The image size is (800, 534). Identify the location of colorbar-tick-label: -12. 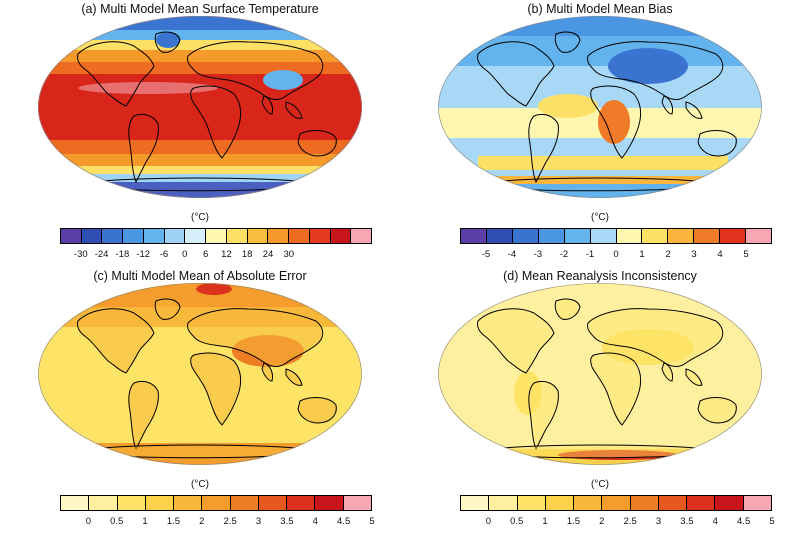
(143, 254).